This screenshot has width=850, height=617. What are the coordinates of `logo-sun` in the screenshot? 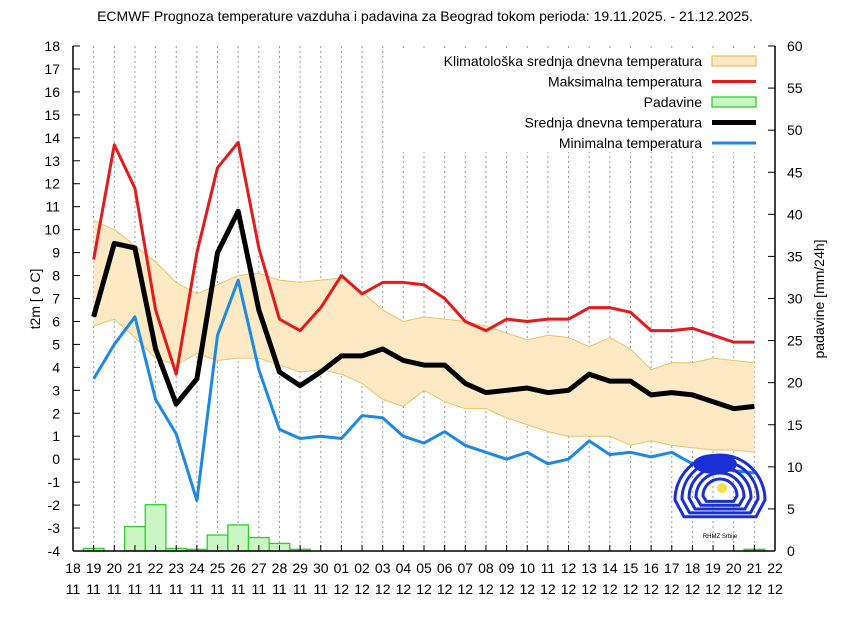 It's located at (722, 488).